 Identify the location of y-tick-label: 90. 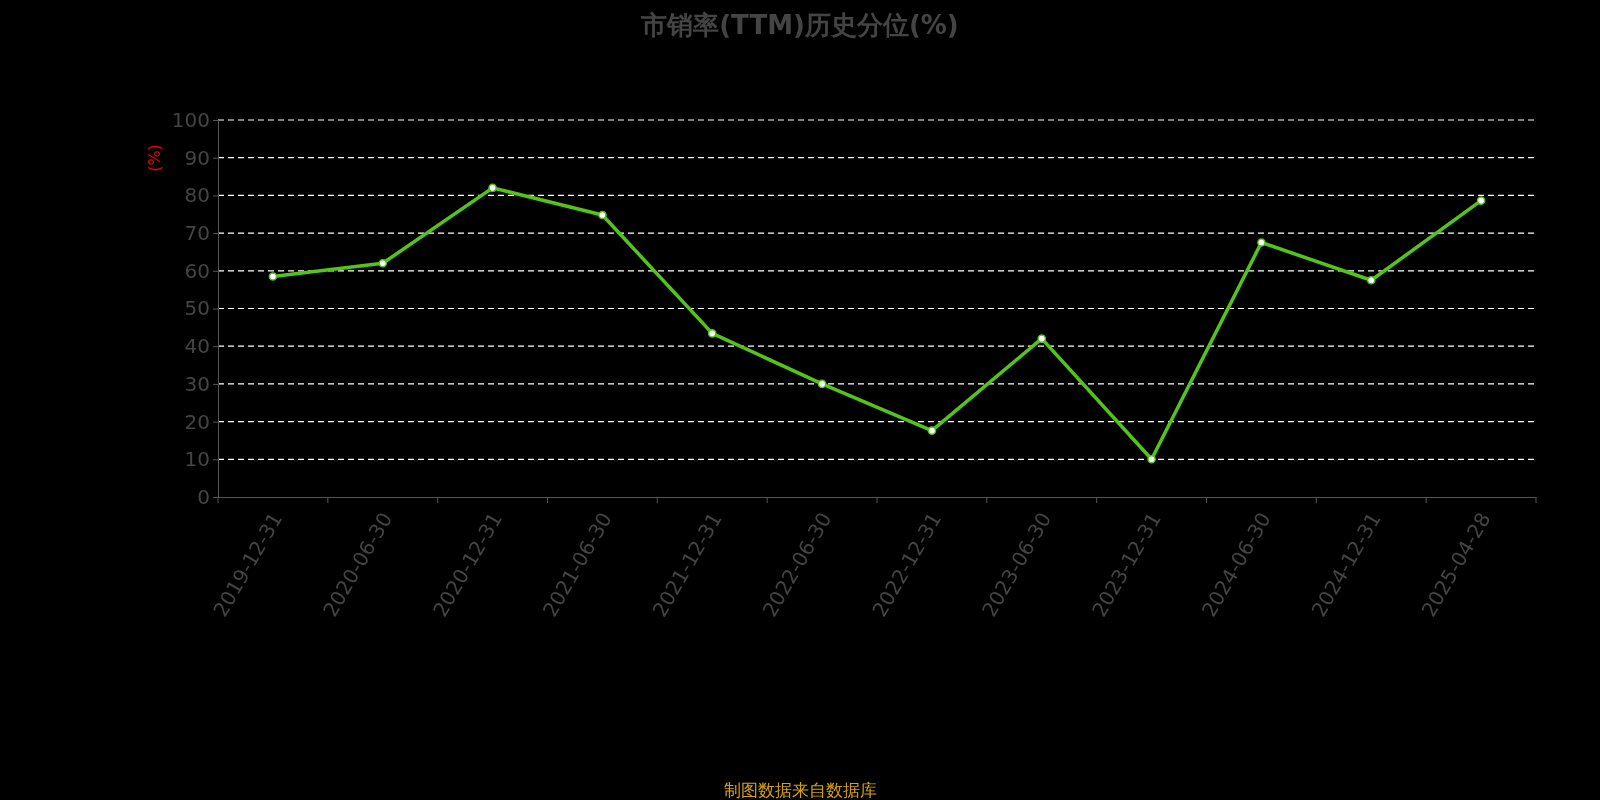
(197, 157).